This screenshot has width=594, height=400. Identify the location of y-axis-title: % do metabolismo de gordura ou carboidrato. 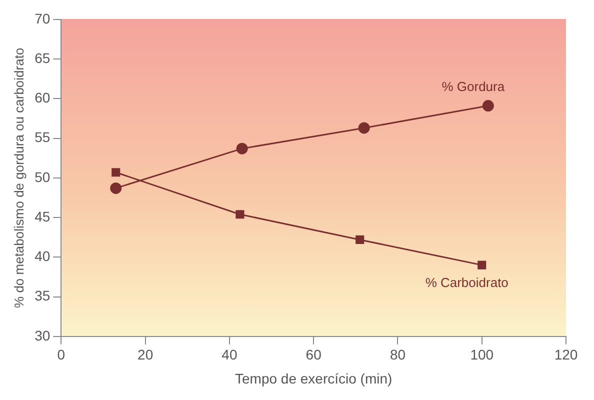
(18, 178).